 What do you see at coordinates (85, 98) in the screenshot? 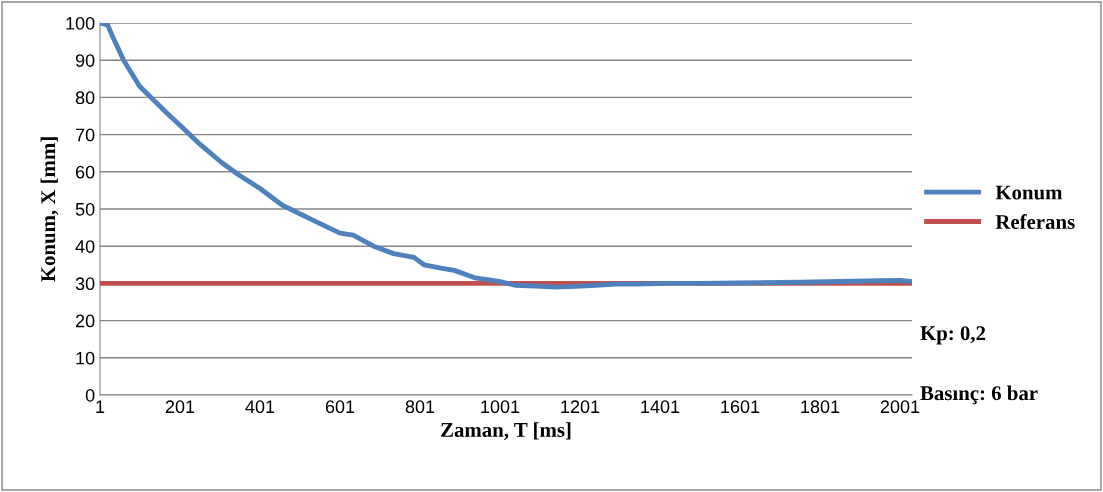
I see `y-tick-label: 80` at bounding box center [85, 98].